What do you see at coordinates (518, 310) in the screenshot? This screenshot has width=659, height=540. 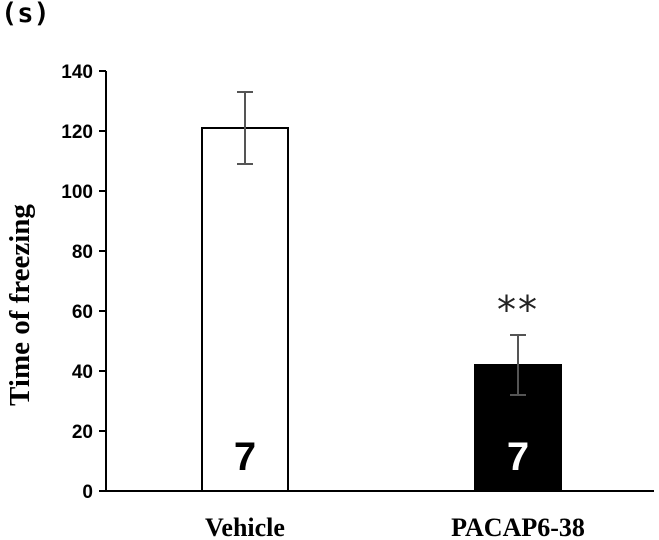 I see `significance-label: **` at bounding box center [518, 310].